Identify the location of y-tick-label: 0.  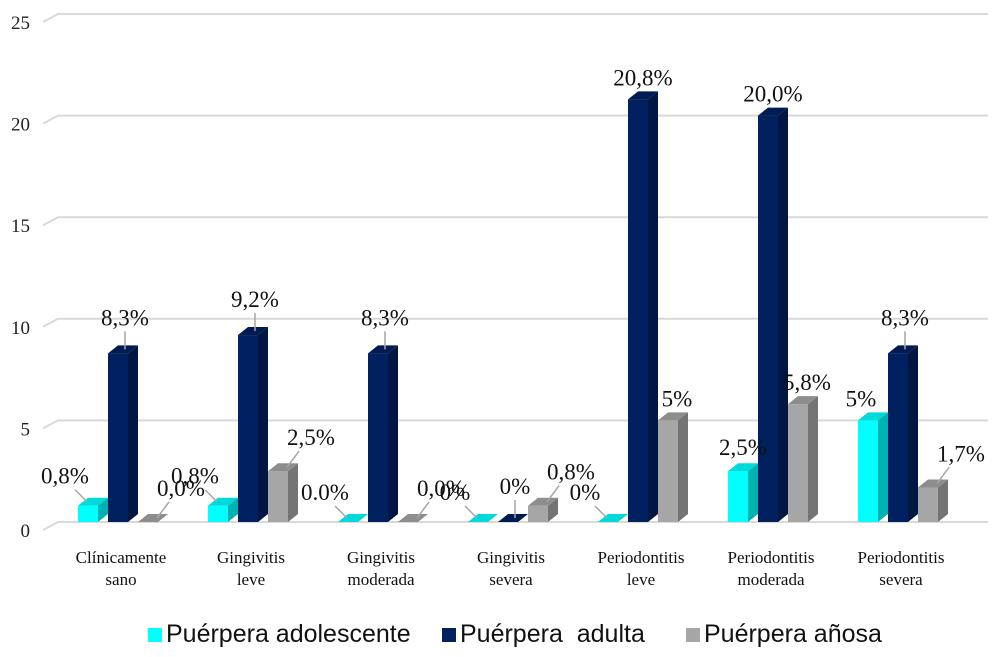
(26, 531).